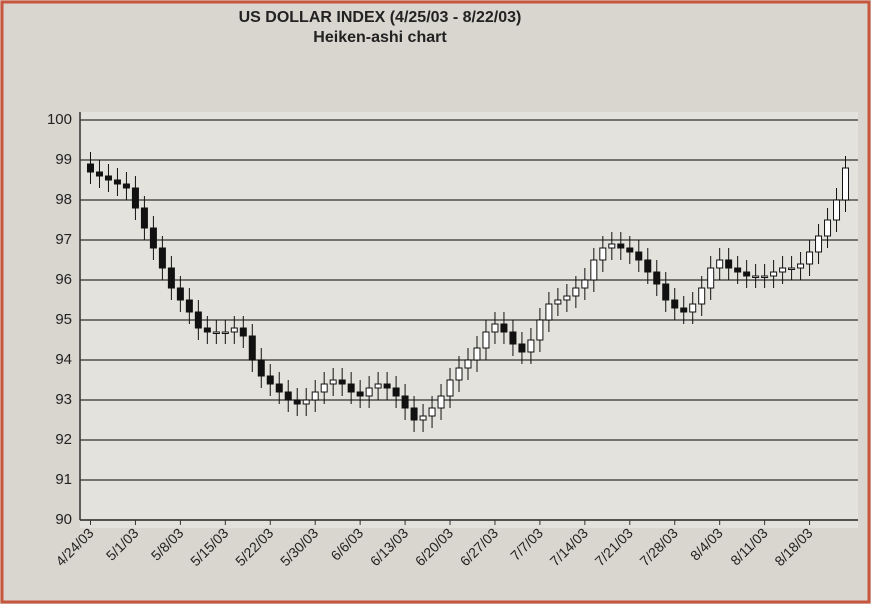 The image size is (871, 604). What do you see at coordinates (63, 479) in the screenshot?
I see `y-tick-label: 91` at bounding box center [63, 479].